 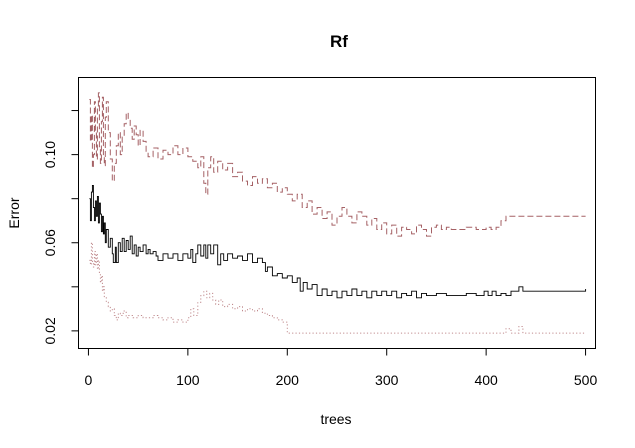 I want to click on x-axis-label: trees, so click(x=335, y=419).